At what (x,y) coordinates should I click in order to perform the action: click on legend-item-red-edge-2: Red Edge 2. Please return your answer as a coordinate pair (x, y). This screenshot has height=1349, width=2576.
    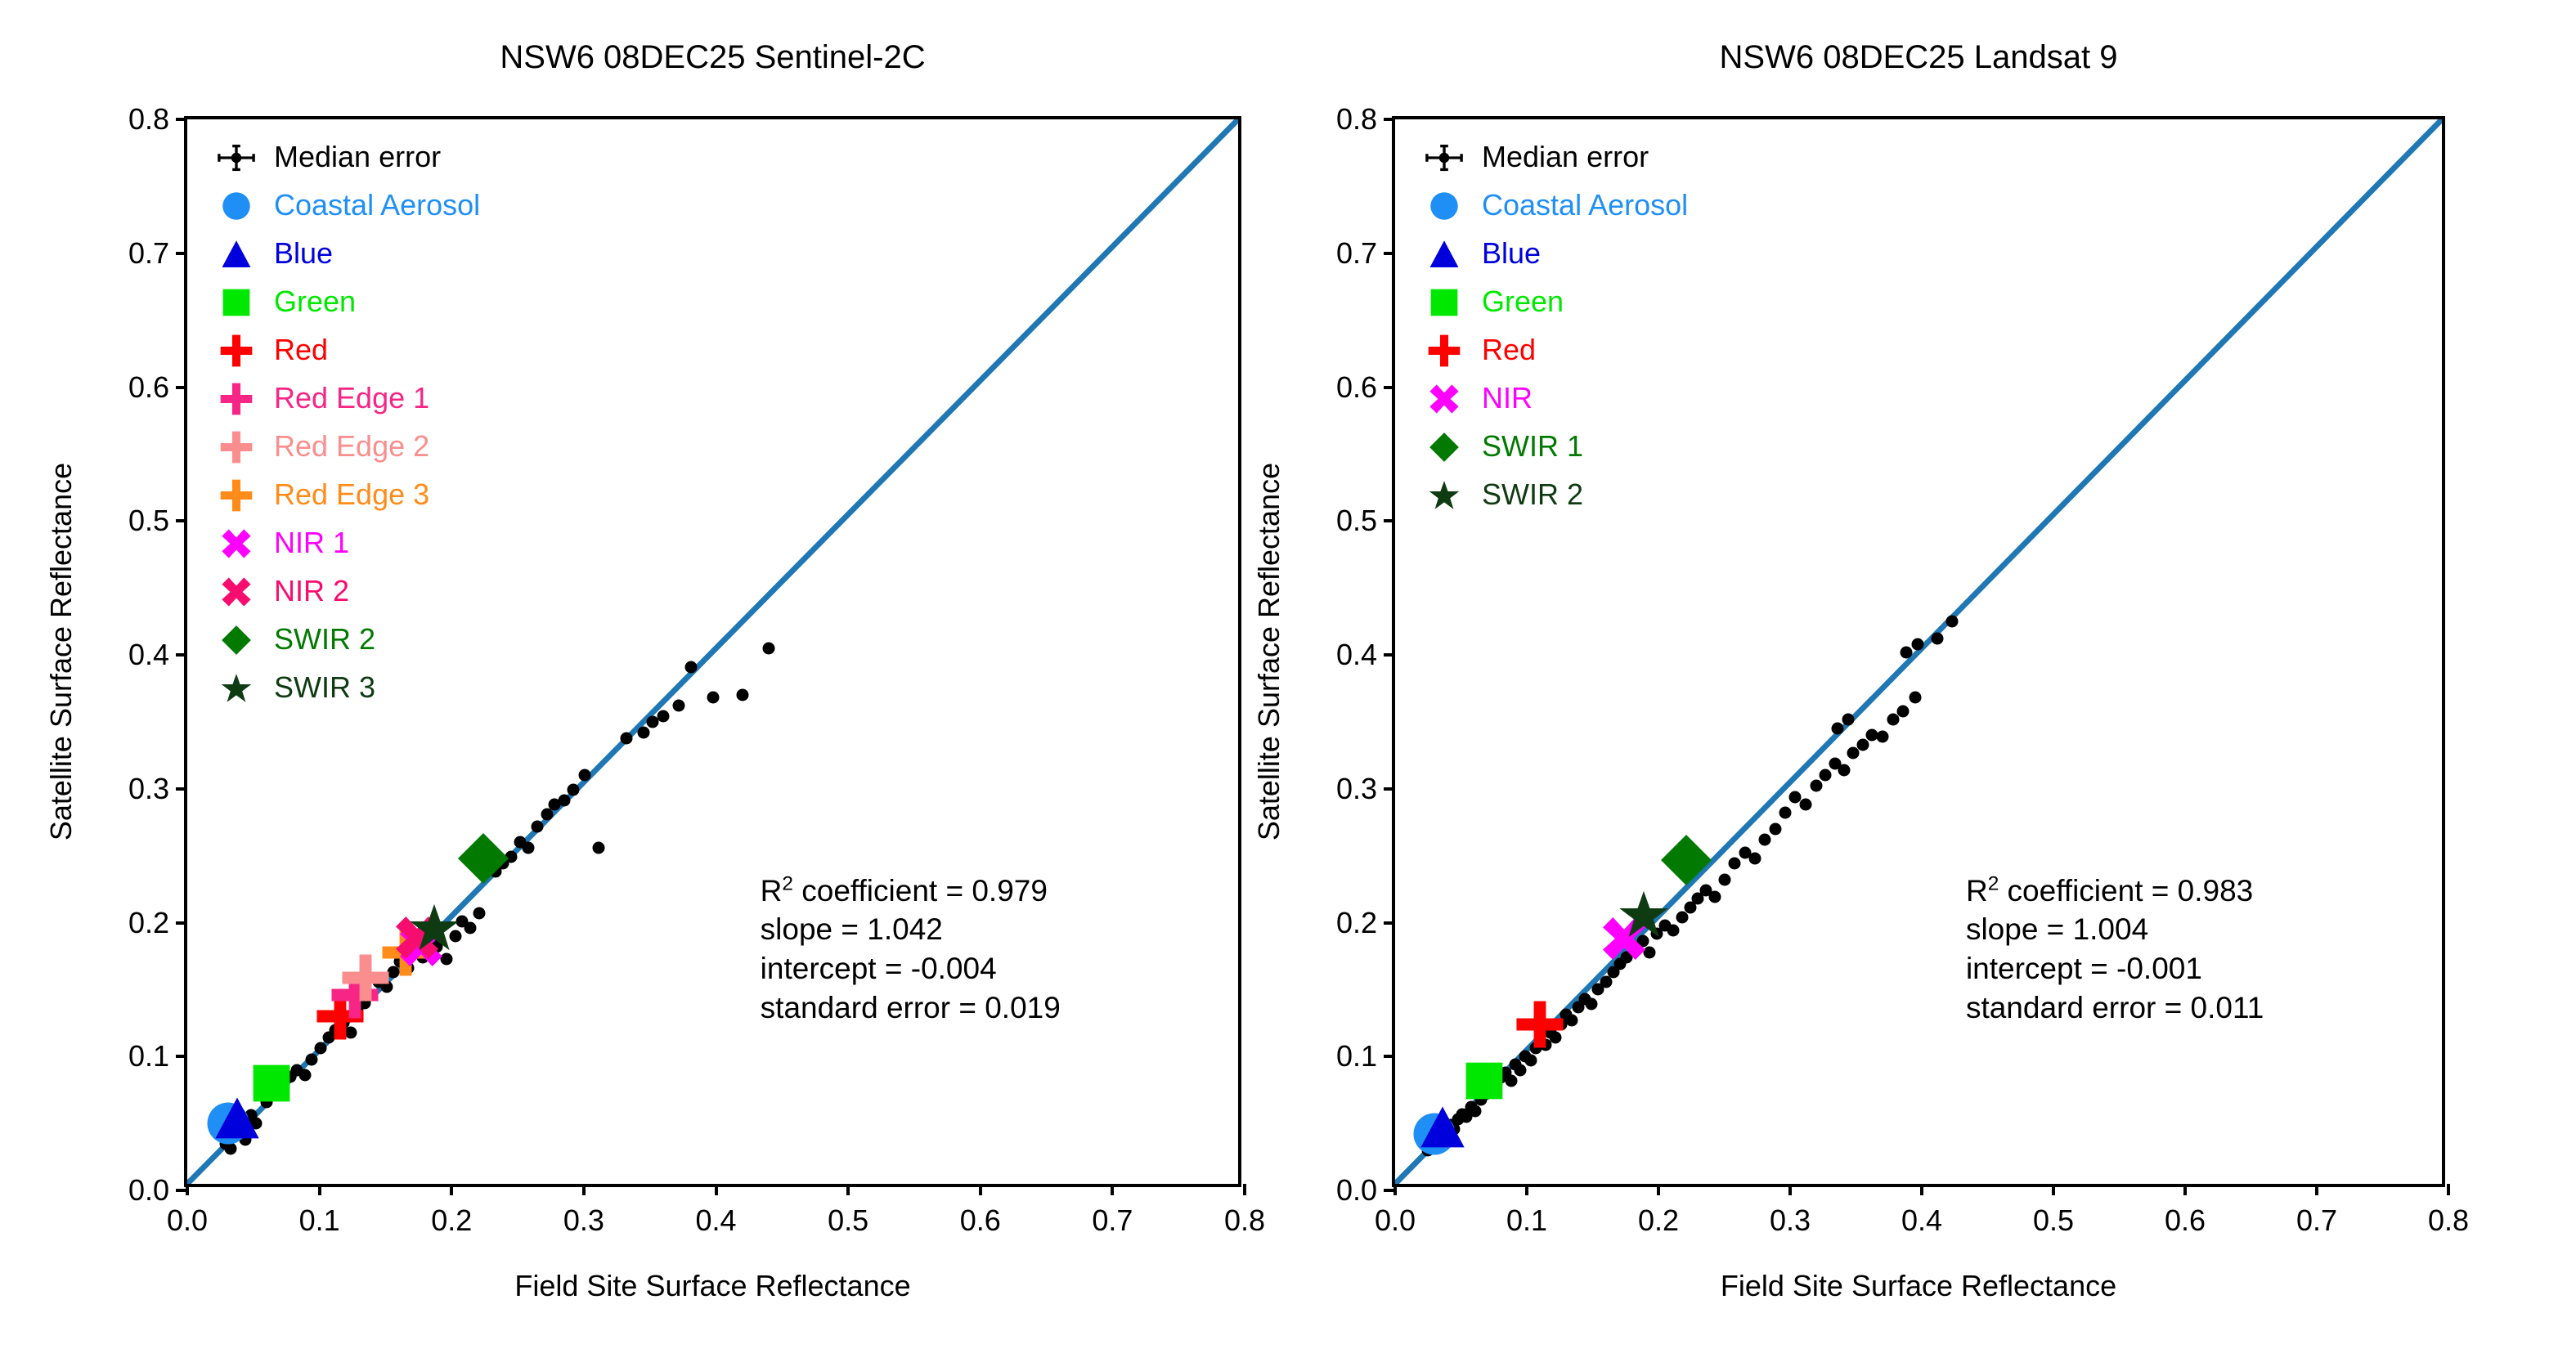
    Looking at the image, I should click on (339, 448).